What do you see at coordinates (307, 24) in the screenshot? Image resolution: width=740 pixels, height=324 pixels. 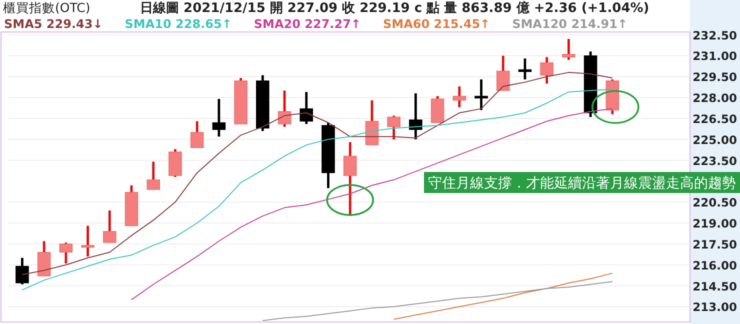 I see `text: SMA20 227.27↑` at bounding box center [307, 24].